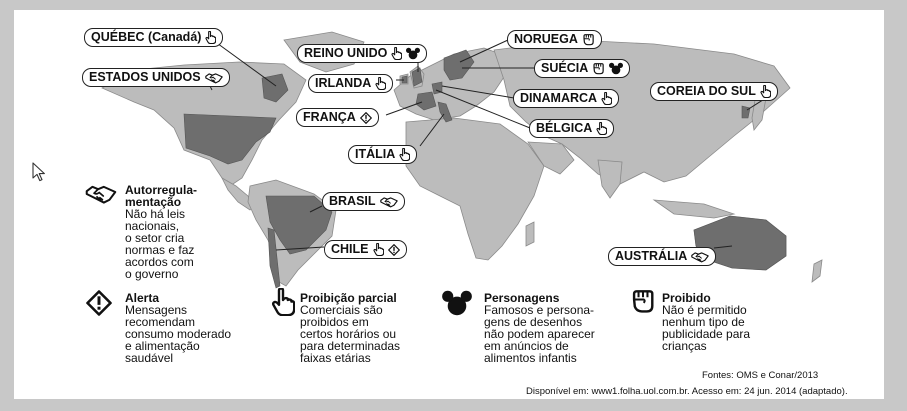 This screenshot has width=907, height=411. What do you see at coordinates (564, 128) in the screenshot?
I see `label-belgica-text: BÉLGICA` at bounding box center [564, 128].